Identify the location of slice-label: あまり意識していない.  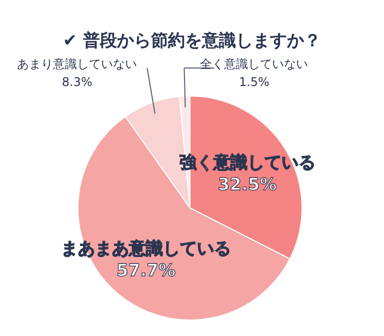
(77, 64).